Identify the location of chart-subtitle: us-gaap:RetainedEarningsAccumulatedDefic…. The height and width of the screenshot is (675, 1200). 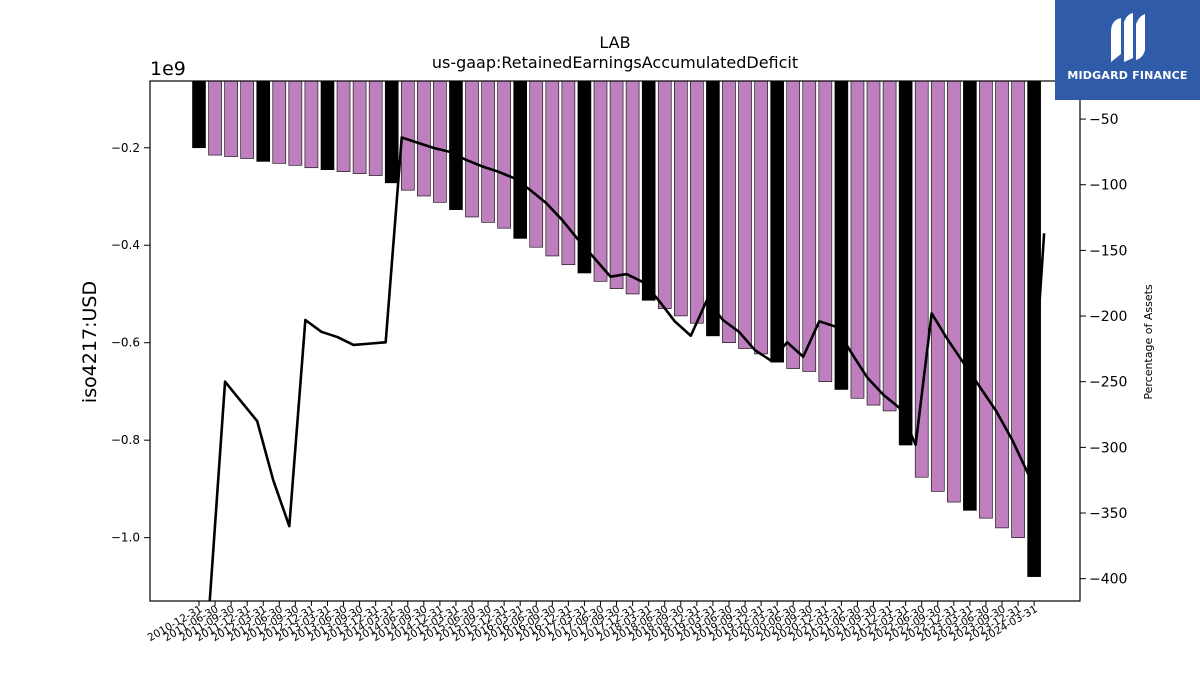
(615, 62).